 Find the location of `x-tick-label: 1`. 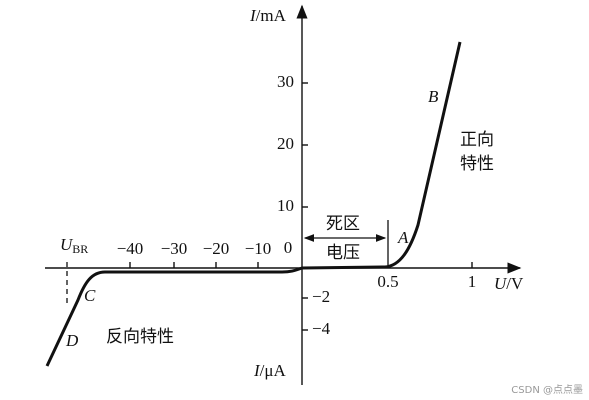

x-tick-label: 1 is located at coordinates (472, 281).